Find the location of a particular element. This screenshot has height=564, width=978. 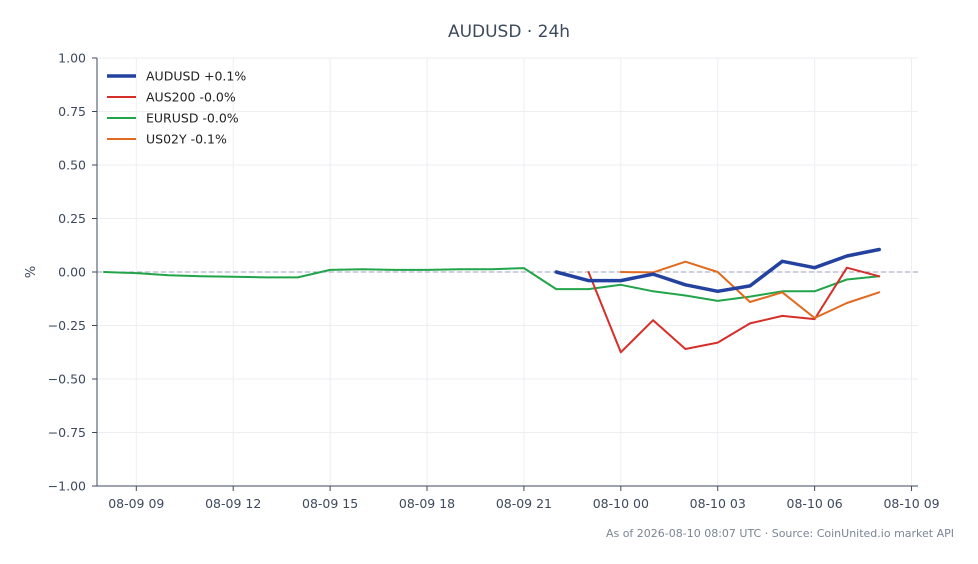

y-tick-label: −0.25 is located at coordinates (67, 325).